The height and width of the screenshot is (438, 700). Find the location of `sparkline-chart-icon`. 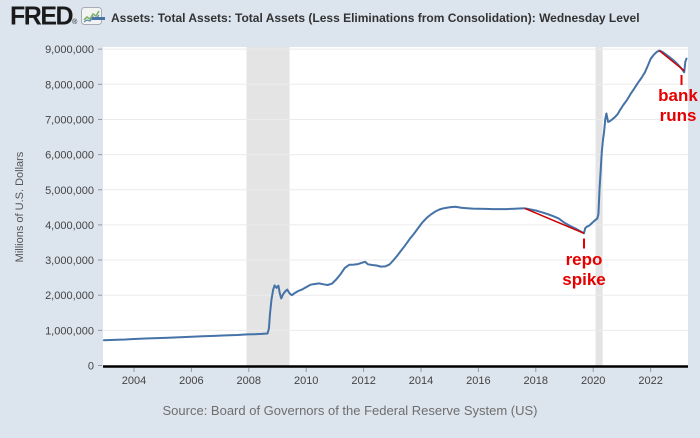

sparkline-chart-icon is located at coordinates (92, 18).